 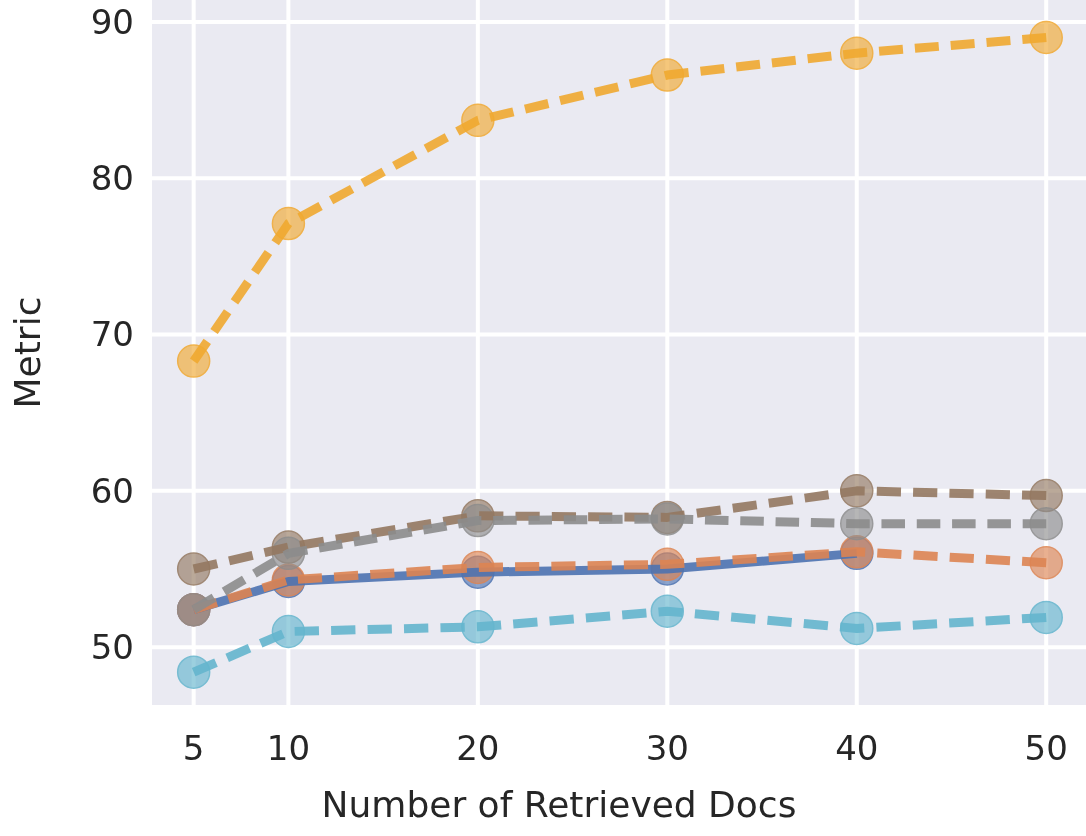 I want to click on y-tick-label: 80, so click(x=112, y=178).